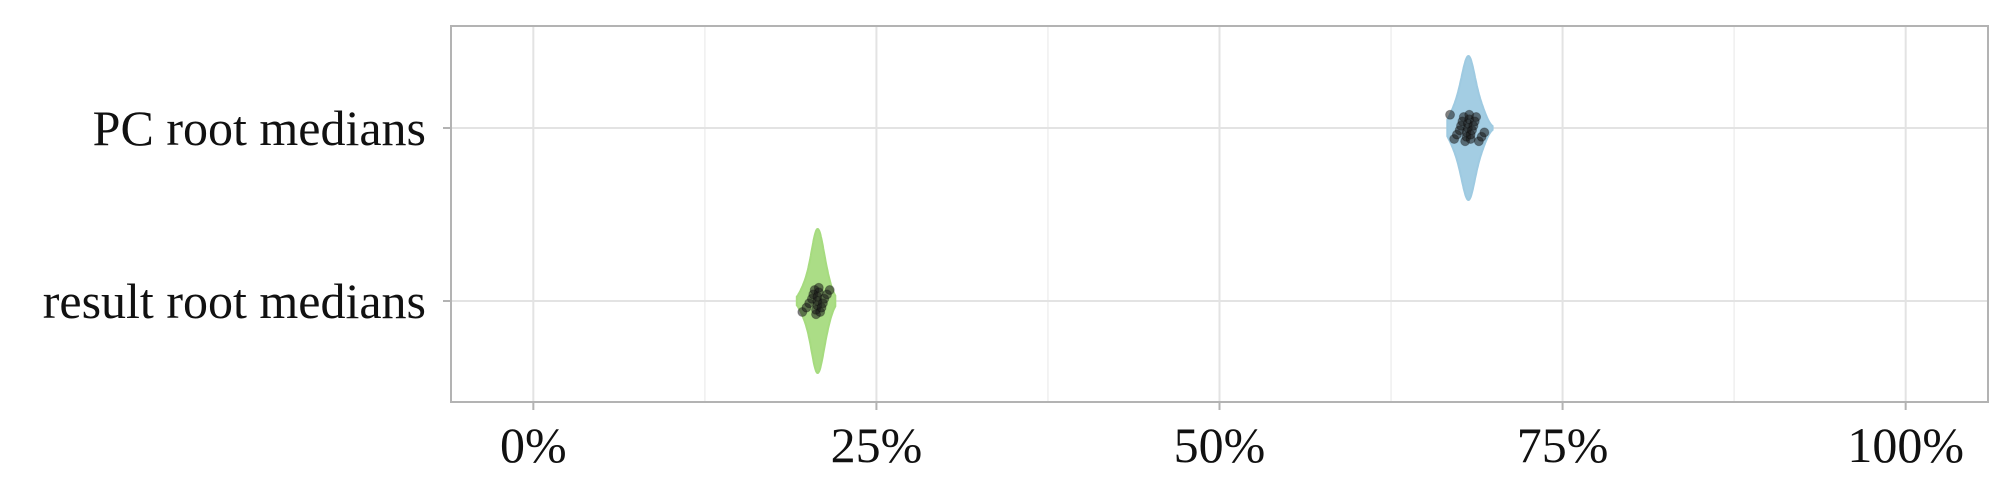  What do you see at coordinates (1563, 445) in the screenshot?
I see `x-tick-label: 75%` at bounding box center [1563, 445].